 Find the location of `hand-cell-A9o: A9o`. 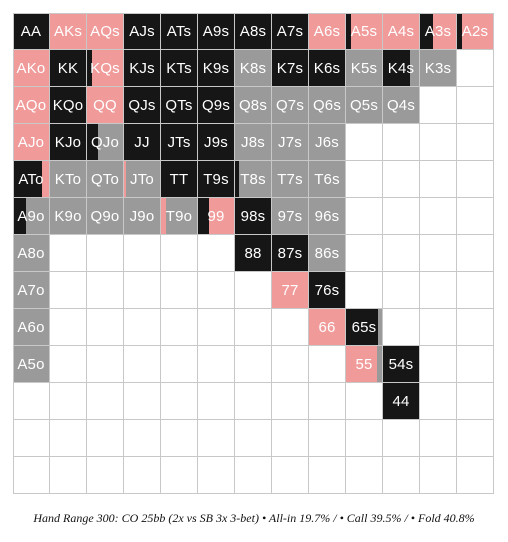

hand-cell-A9o: A9o is located at coordinates (31, 216).